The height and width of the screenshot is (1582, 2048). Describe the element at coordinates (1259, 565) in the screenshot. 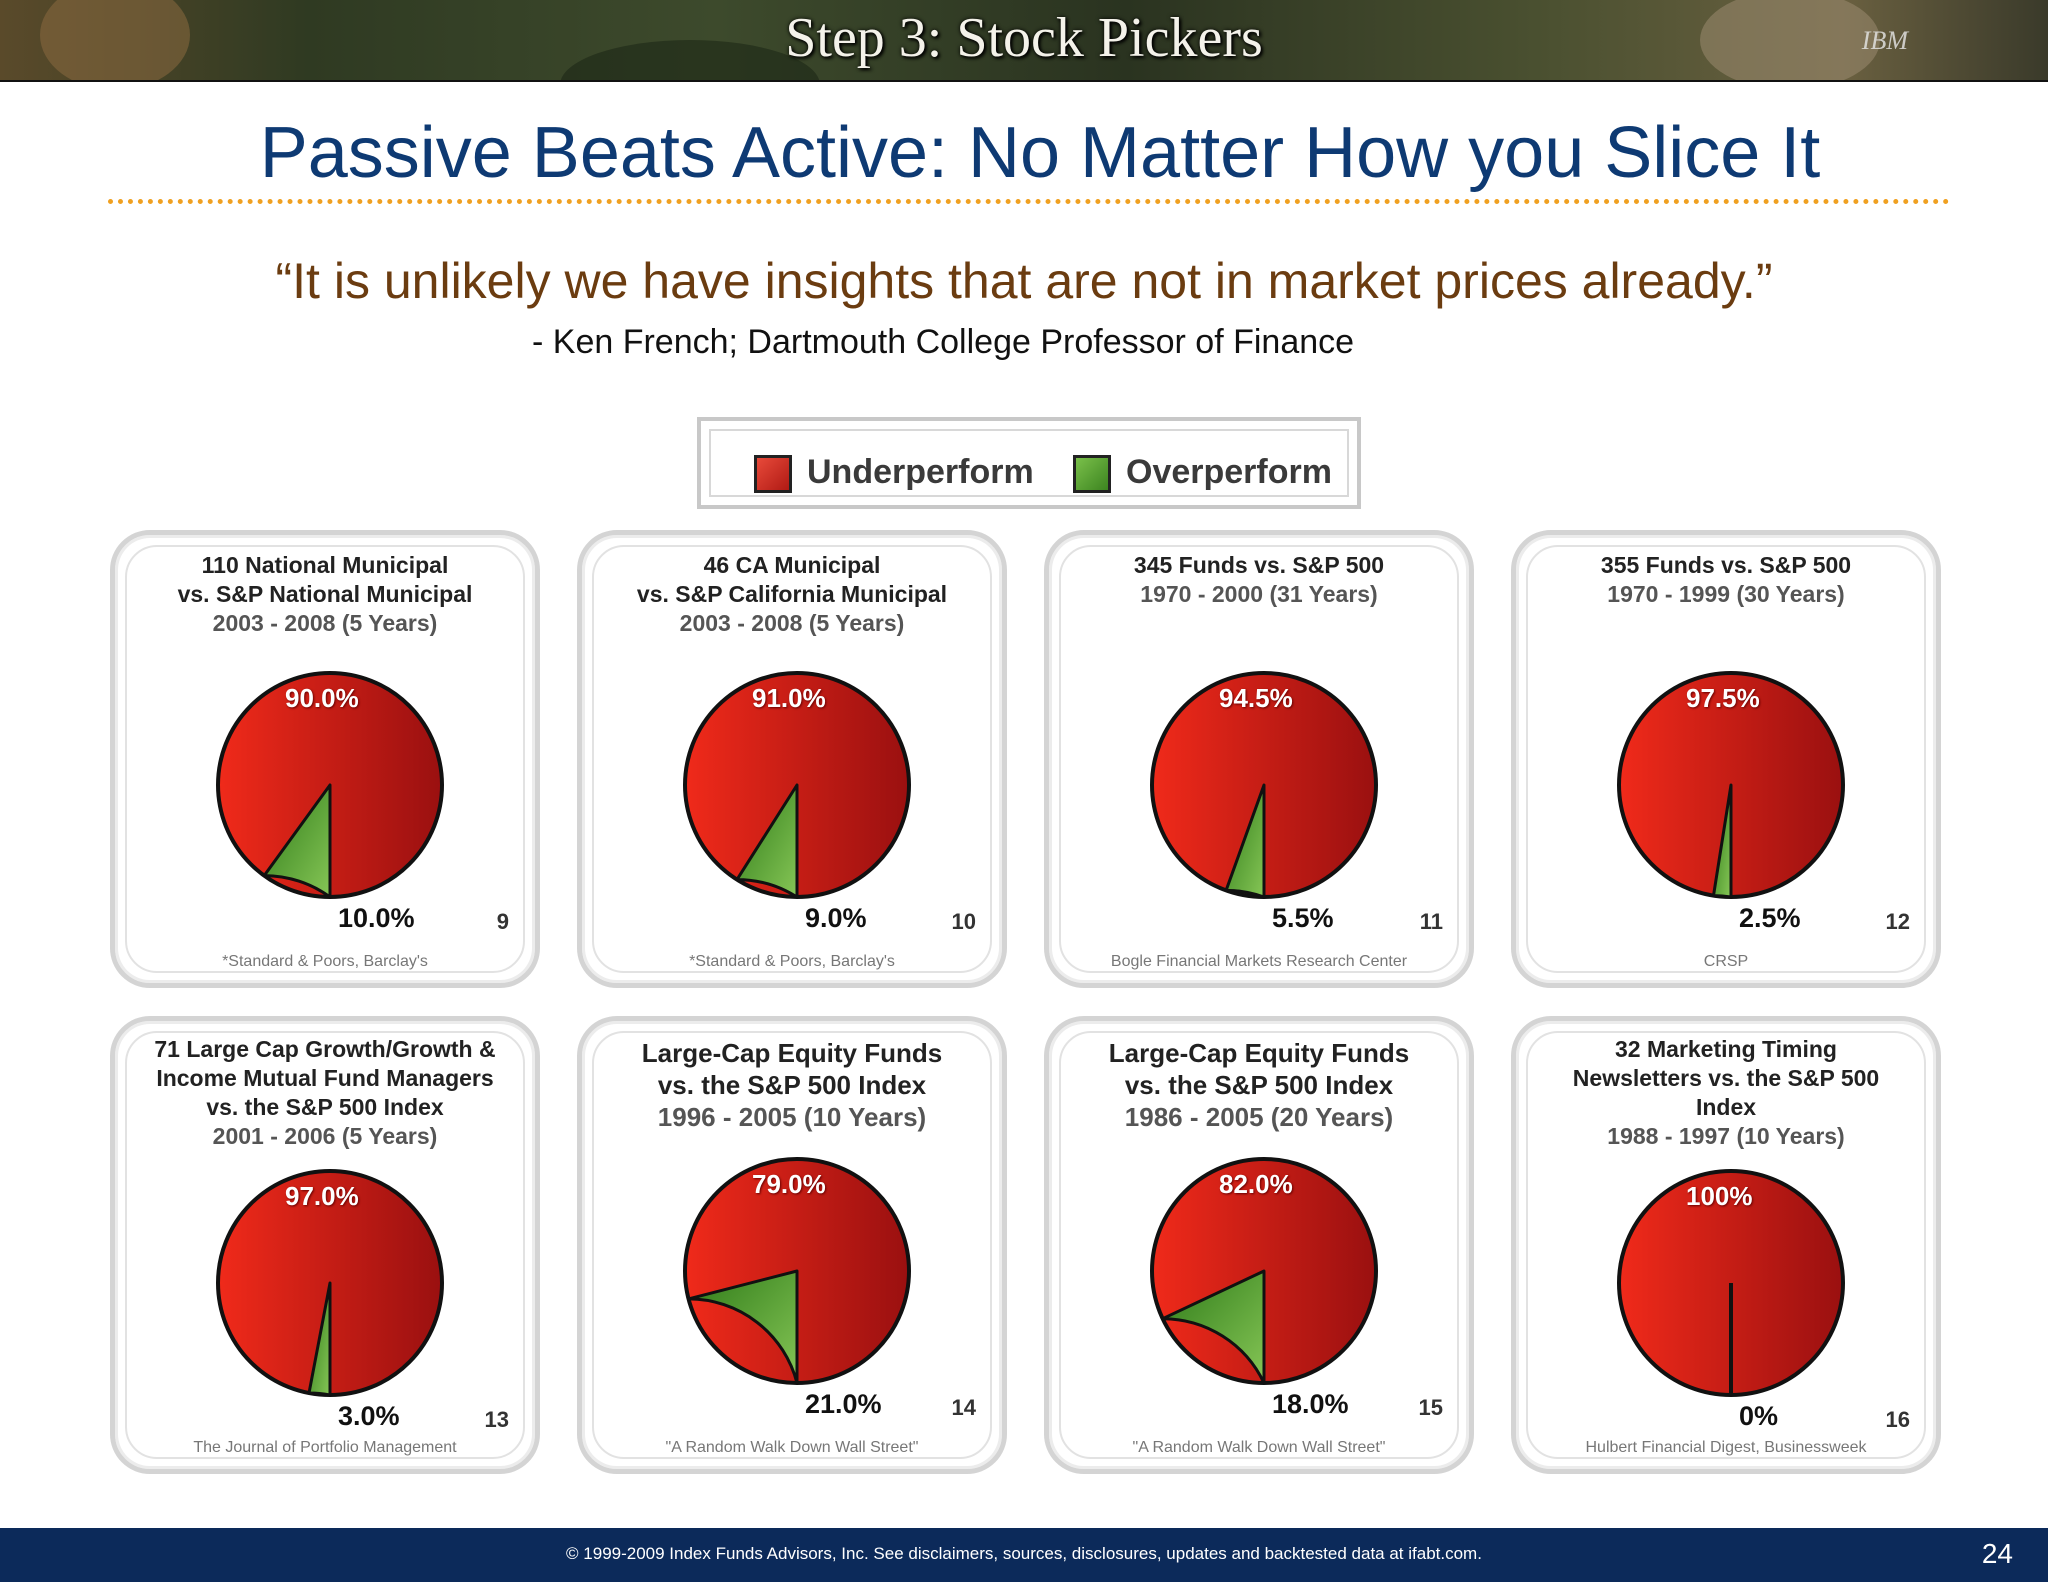

I see `chart-title-line: 345 Funds vs. S&P 500` at that location.